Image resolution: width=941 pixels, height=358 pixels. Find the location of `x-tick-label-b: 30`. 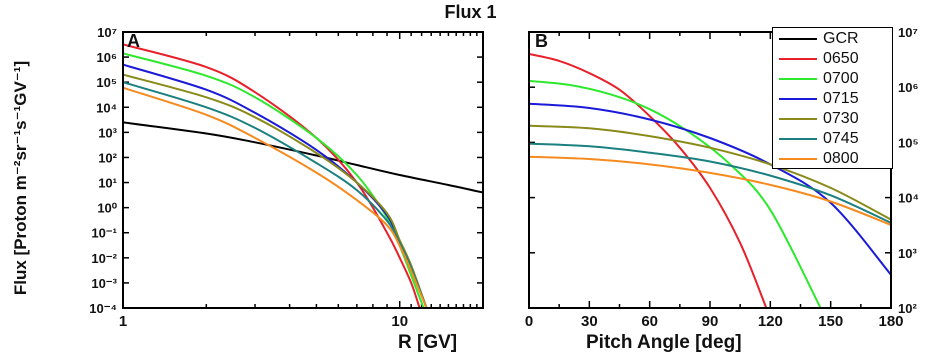

x-tick-label-b: 30 is located at coordinates (589, 321).